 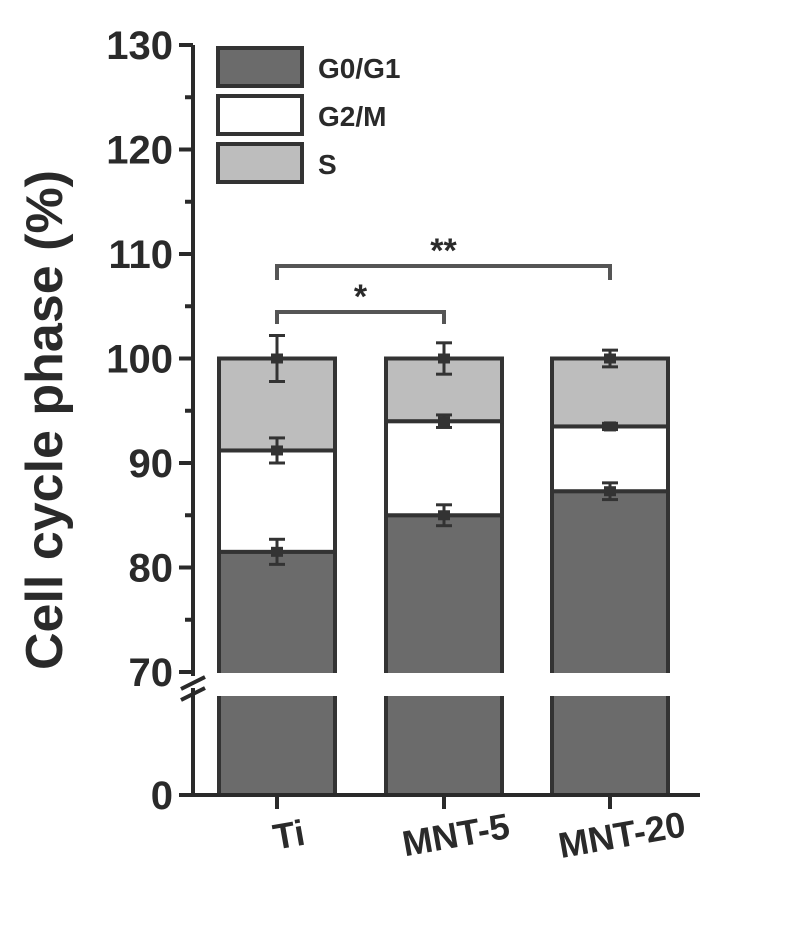 I want to click on x-tick-label-mnt-20: MNT-20, so click(x=621, y=834).